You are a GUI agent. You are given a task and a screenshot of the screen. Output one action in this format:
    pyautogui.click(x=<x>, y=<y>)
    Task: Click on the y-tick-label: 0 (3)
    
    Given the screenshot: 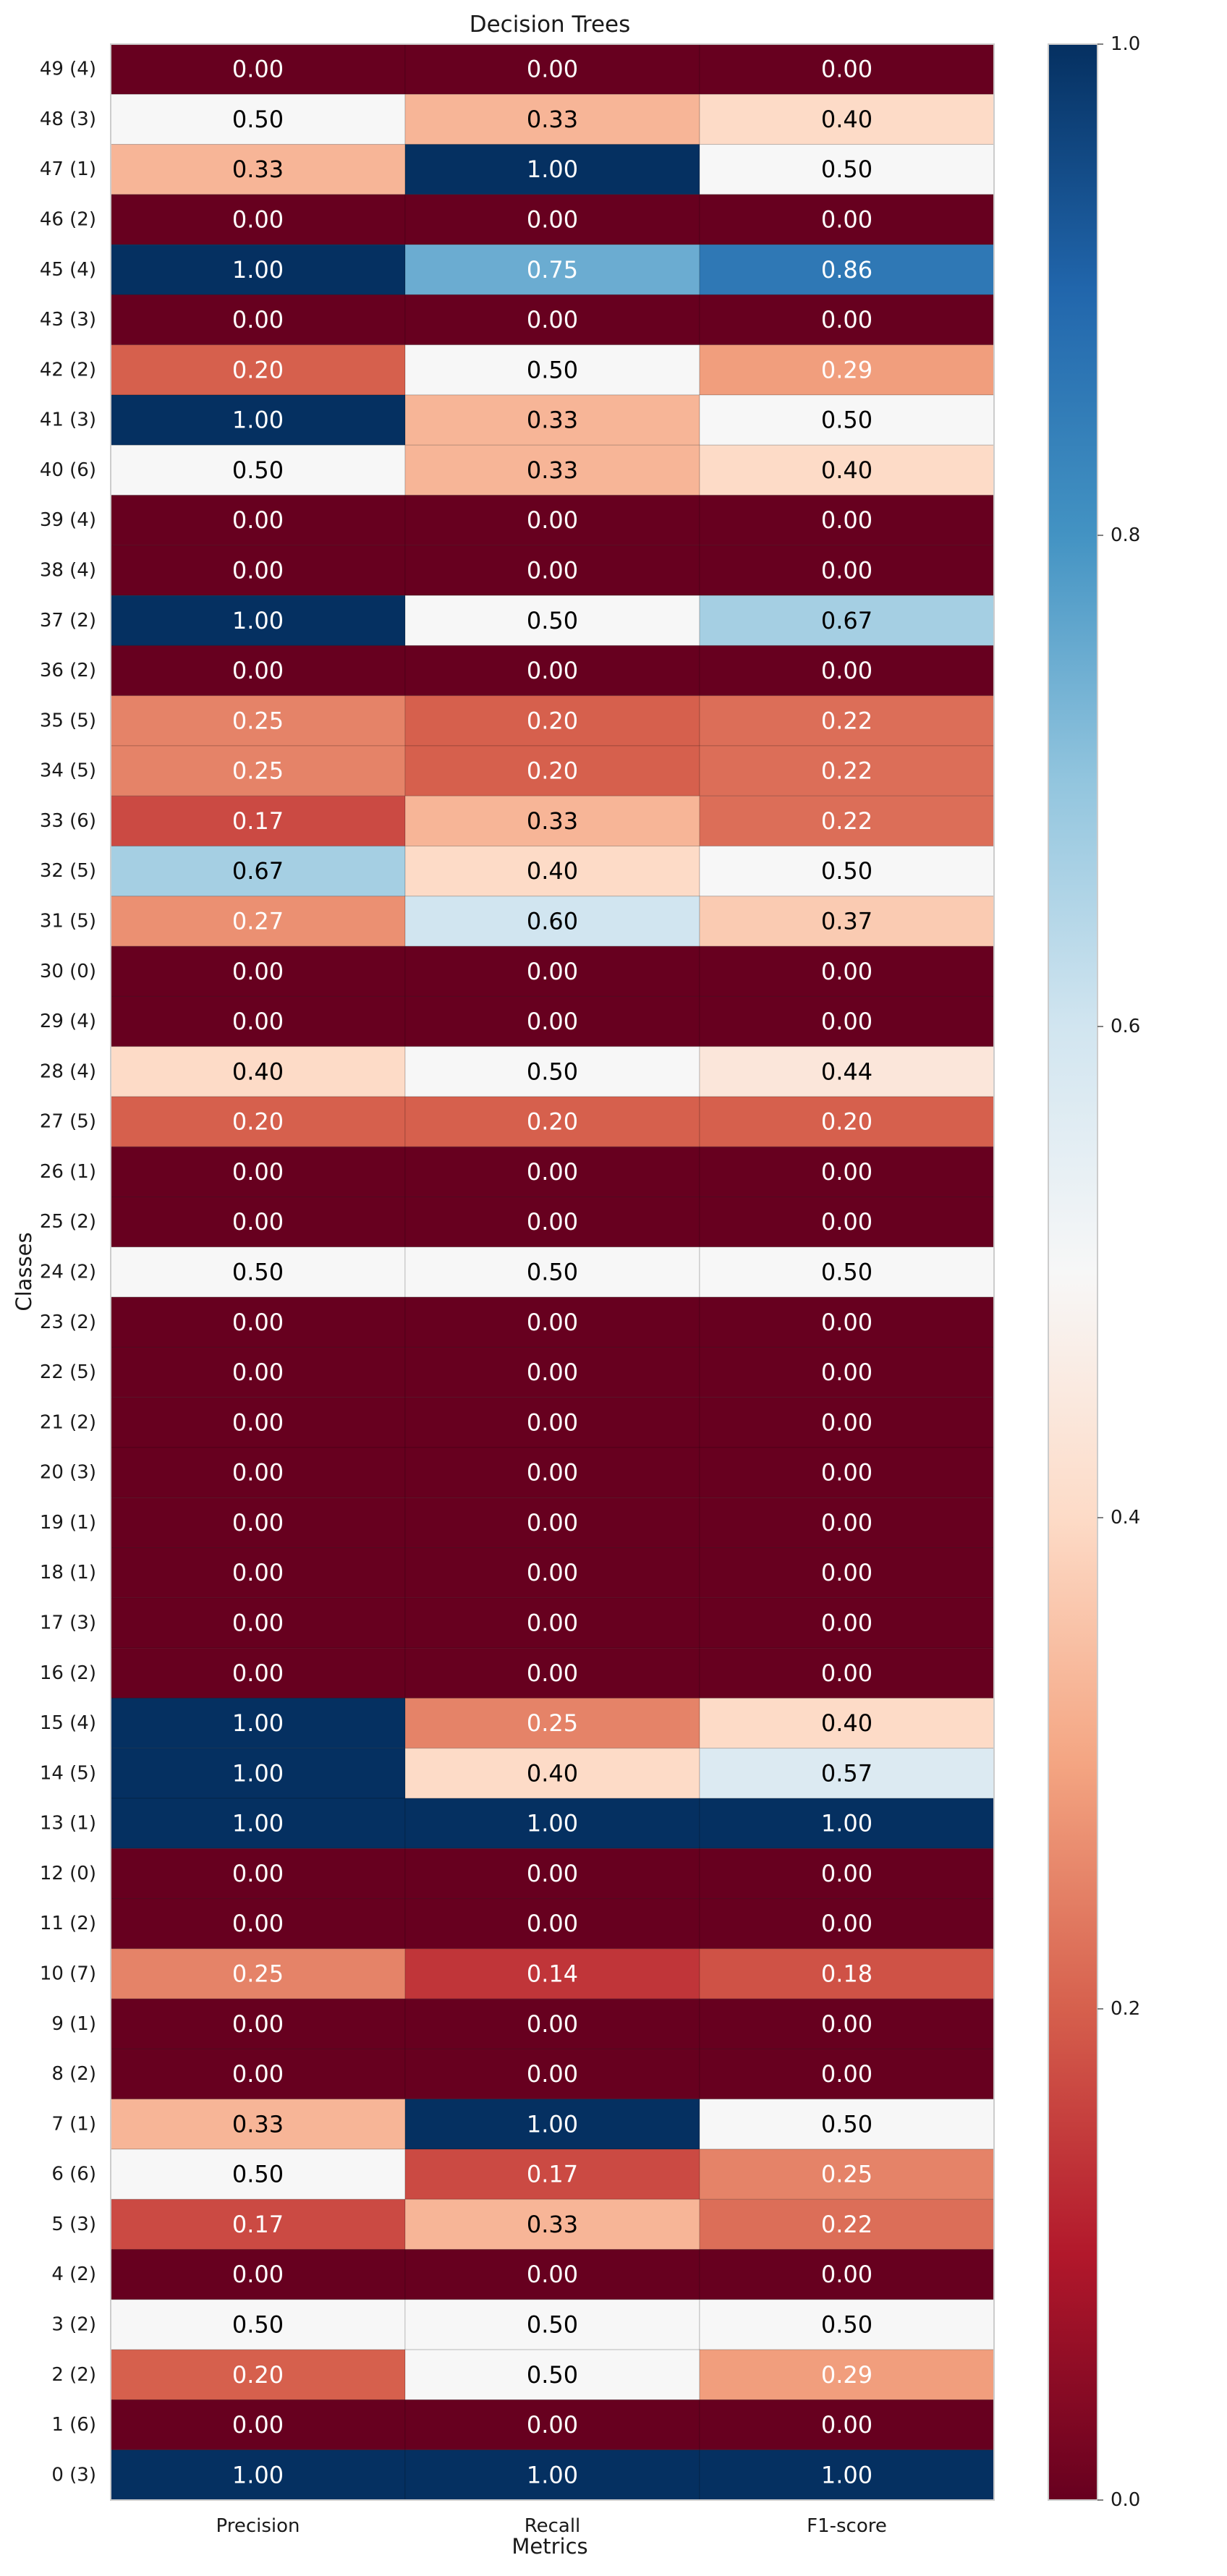 What is the action you would take?
    pyautogui.click(x=73, y=2475)
    